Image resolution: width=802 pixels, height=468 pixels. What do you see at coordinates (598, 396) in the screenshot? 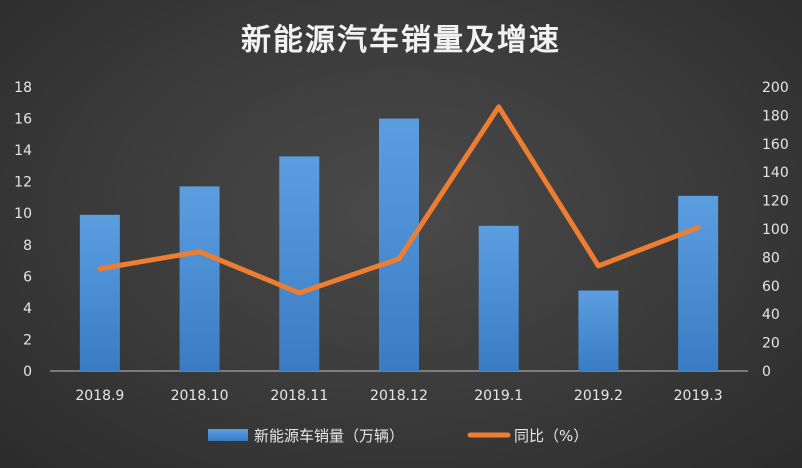
I see `category-label: 2019.2` at bounding box center [598, 396].